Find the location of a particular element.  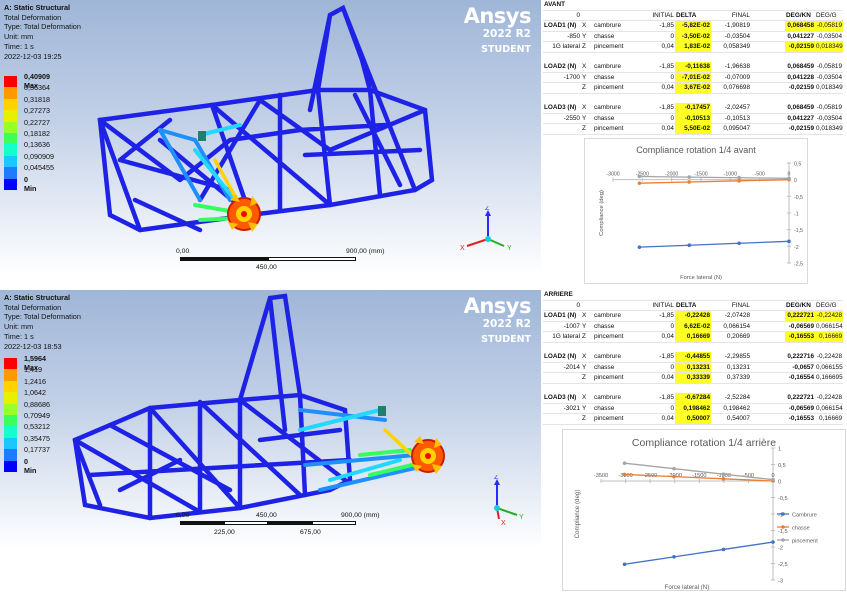

bottom-frame-push-rod is located at coordinates (400, 444).